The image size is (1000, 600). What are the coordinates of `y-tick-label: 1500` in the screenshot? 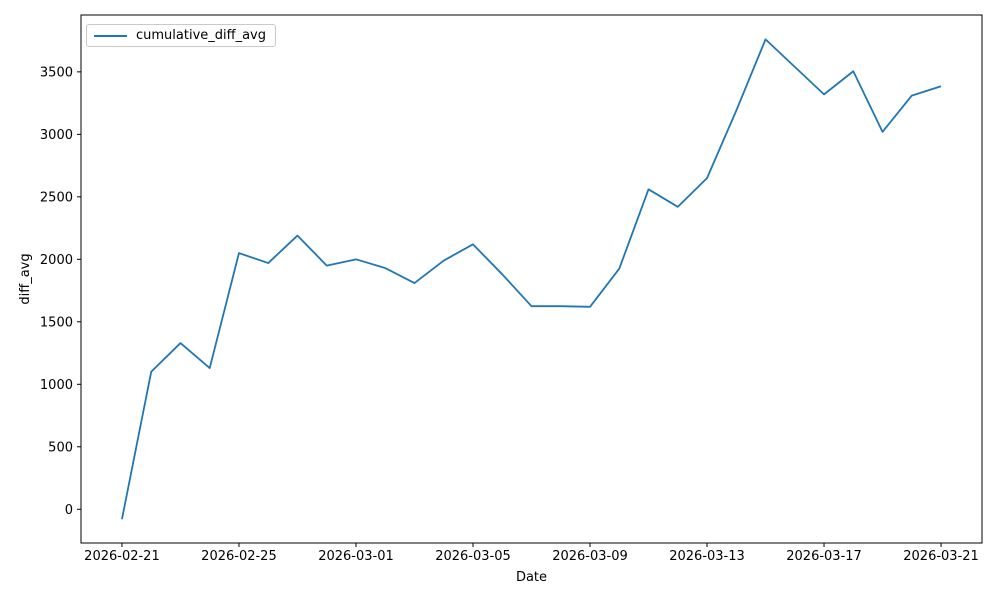 It's located at (56, 322).